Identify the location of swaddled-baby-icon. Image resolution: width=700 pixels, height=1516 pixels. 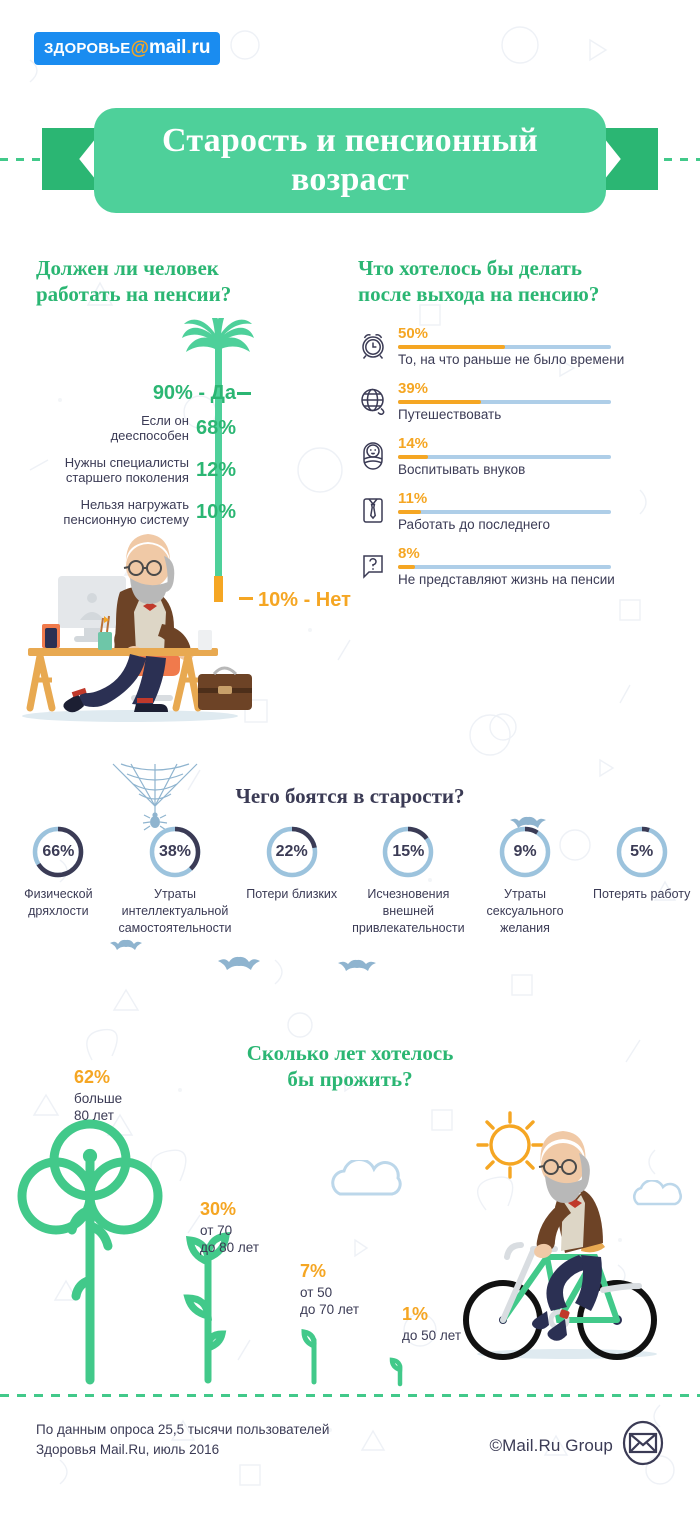
(373, 455).